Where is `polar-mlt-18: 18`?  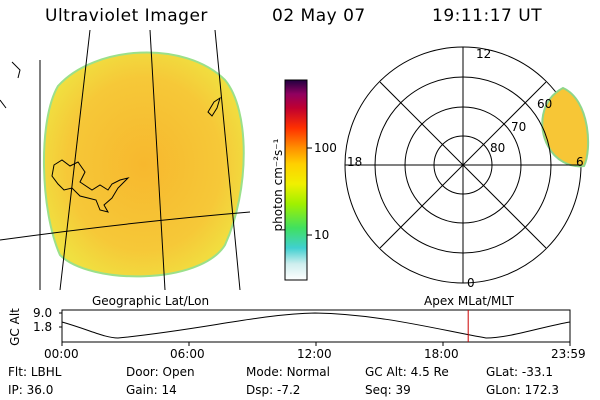
polar-mlt-18: 18 is located at coordinates (355, 162).